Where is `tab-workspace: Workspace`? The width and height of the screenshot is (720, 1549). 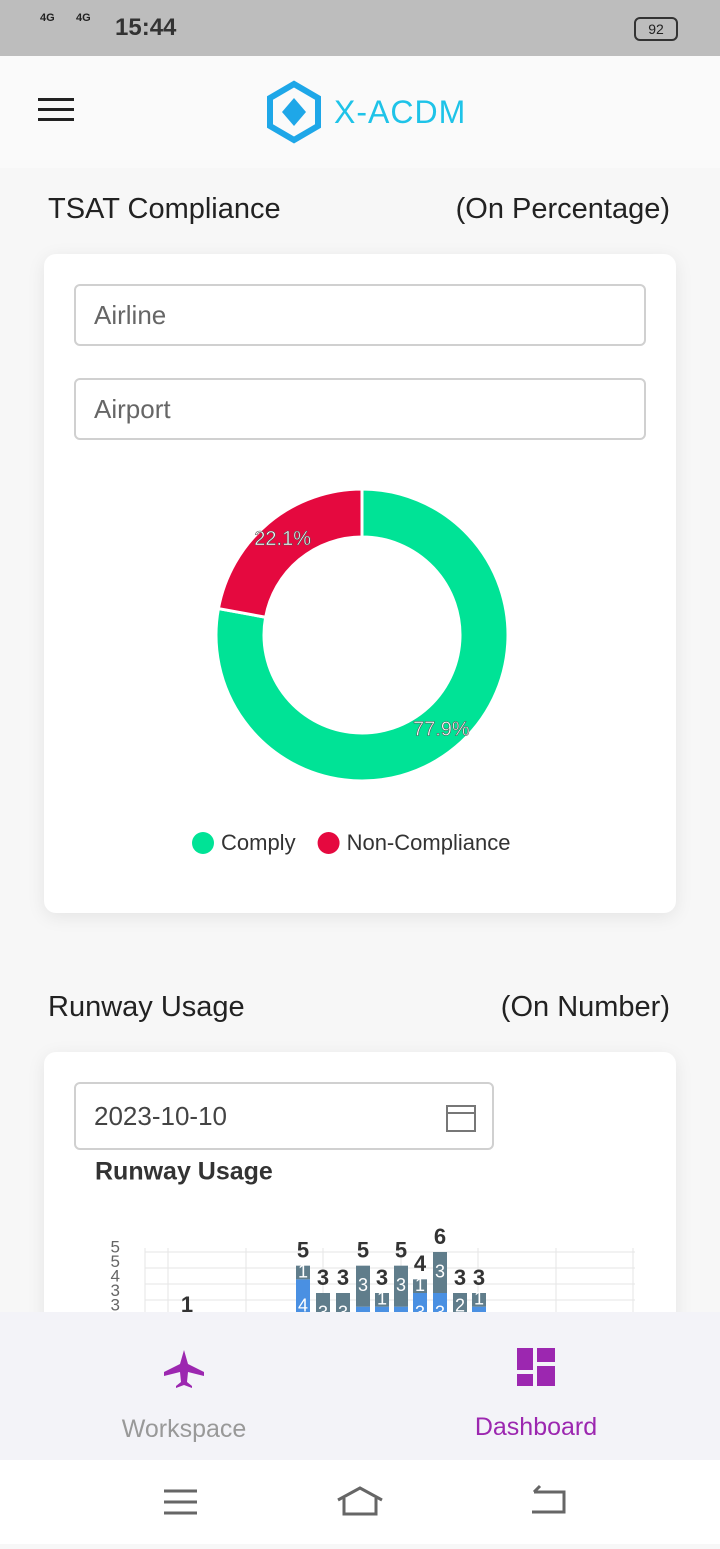 tab-workspace: Workspace is located at coordinates (184, 1386).